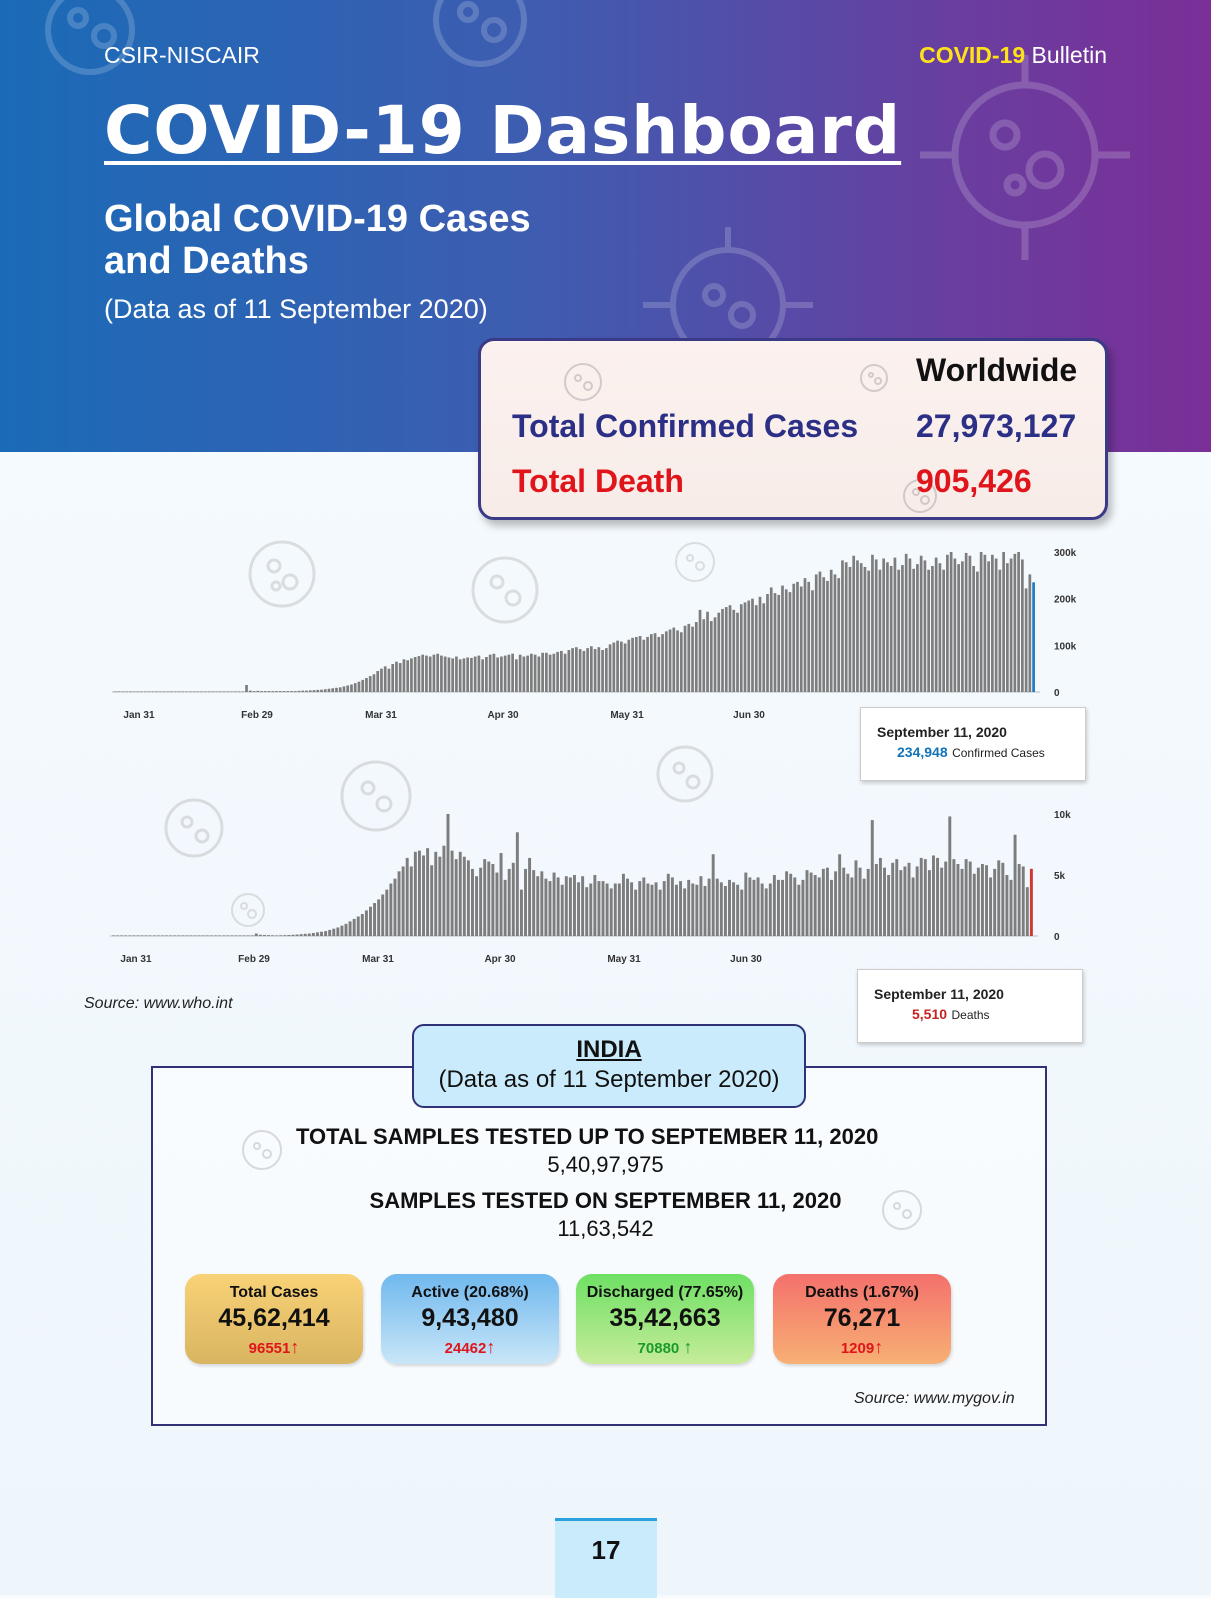 This screenshot has width=1211, height=1598. I want to click on deaths-tooltip-date: September 11, 2020, so click(939, 994).